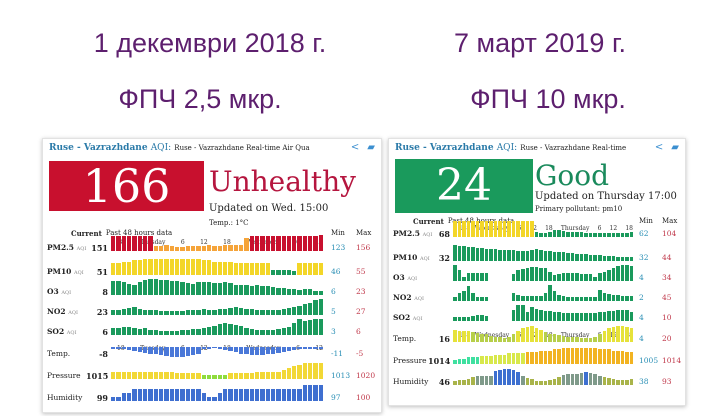 The height and width of the screenshot is (416, 728). What do you see at coordinates (229, 223) in the screenshot?
I see `extra-info: Temp.: 1°C` at bounding box center [229, 223].